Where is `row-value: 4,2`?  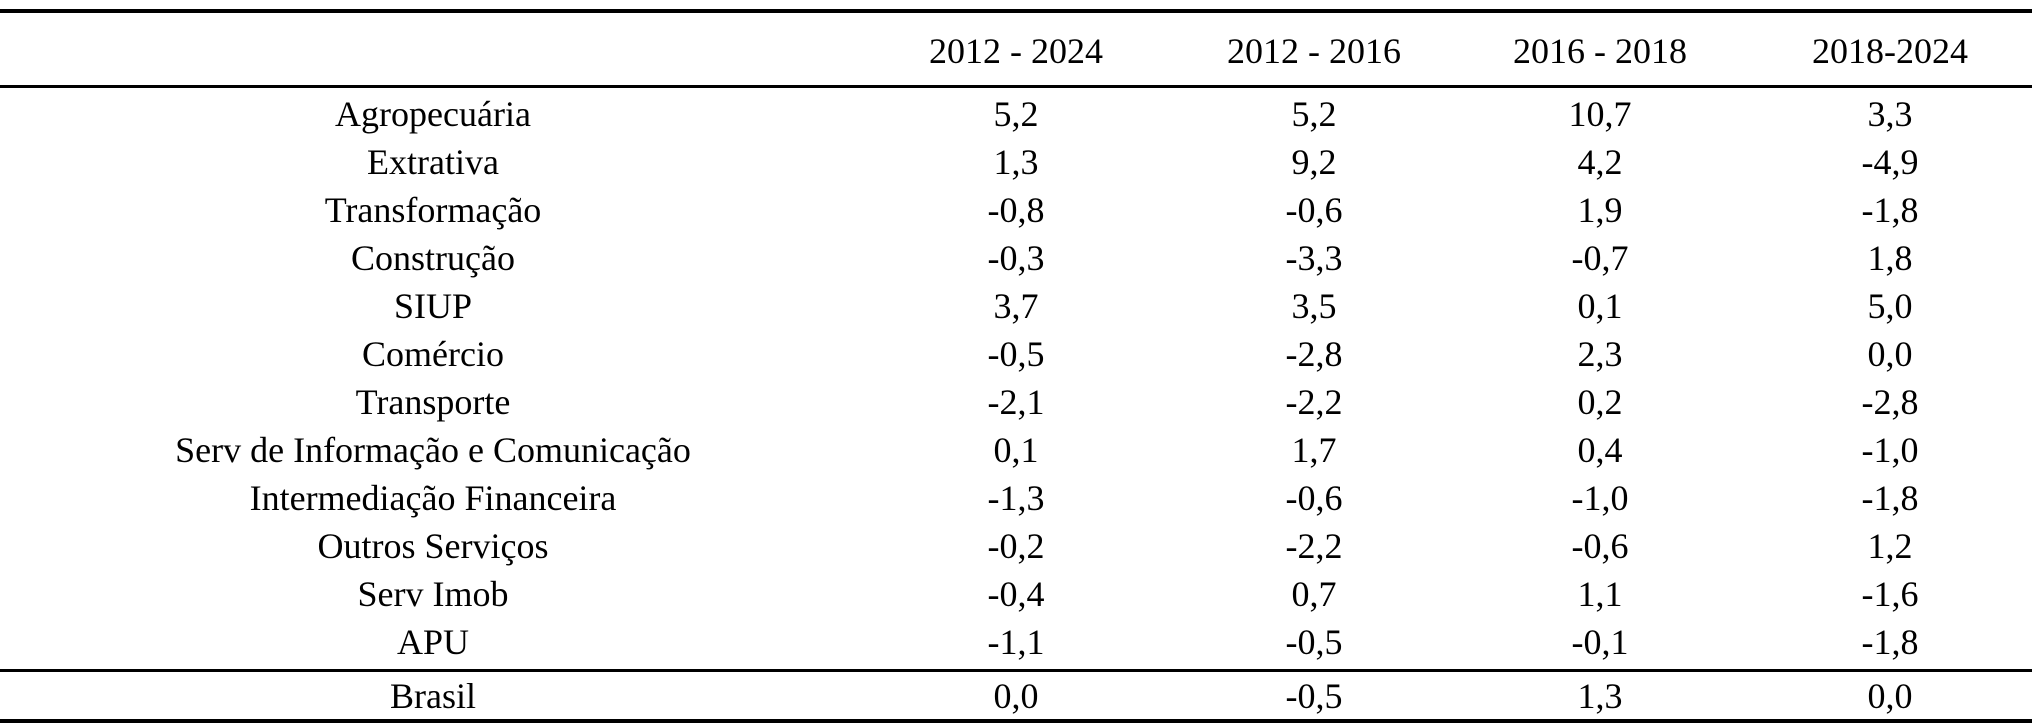
row-value: 4,2 is located at coordinates (1600, 162).